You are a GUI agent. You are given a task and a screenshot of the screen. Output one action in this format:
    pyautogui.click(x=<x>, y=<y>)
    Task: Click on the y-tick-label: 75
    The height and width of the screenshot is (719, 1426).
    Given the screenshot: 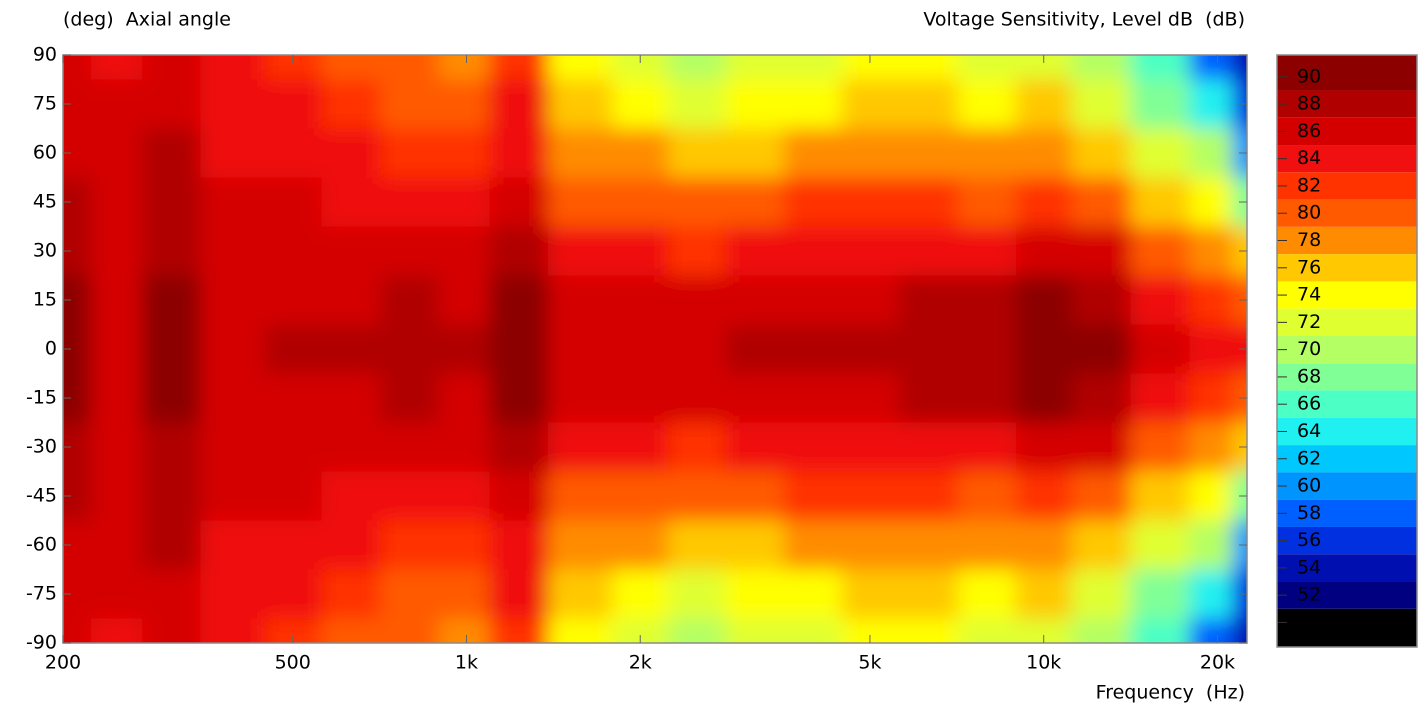 What is the action you would take?
    pyautogui.click(x=45, y=104)
    